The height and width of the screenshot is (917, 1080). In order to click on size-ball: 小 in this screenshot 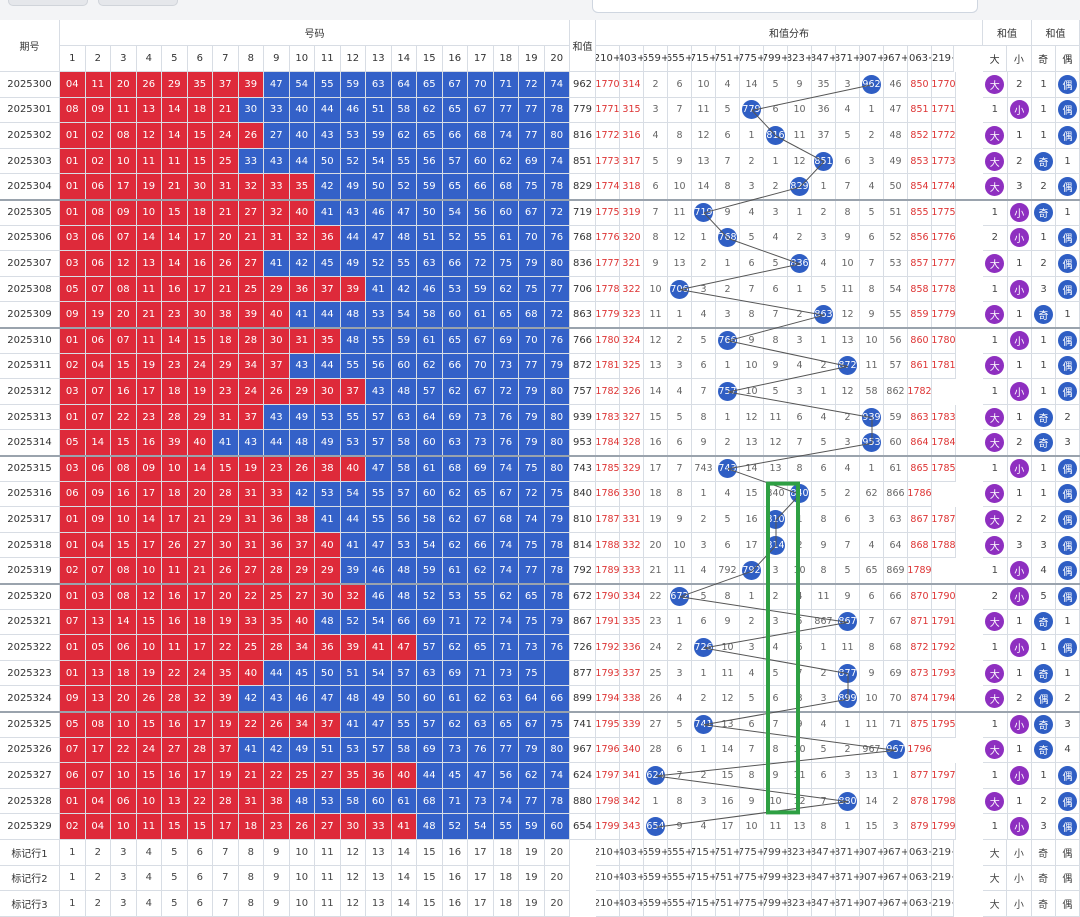, I will do `click(1019, 110)`.